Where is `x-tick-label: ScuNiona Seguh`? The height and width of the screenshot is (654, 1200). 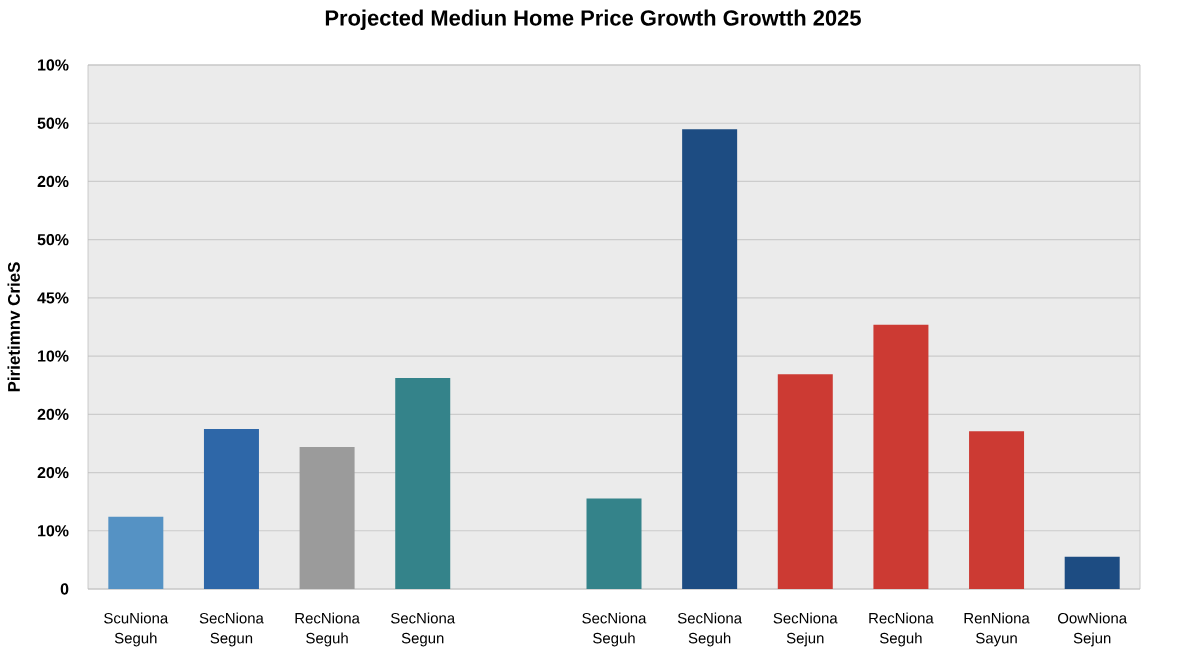
x-tick-label: ScuNiona Seguh is located at coordinates (136, 629).